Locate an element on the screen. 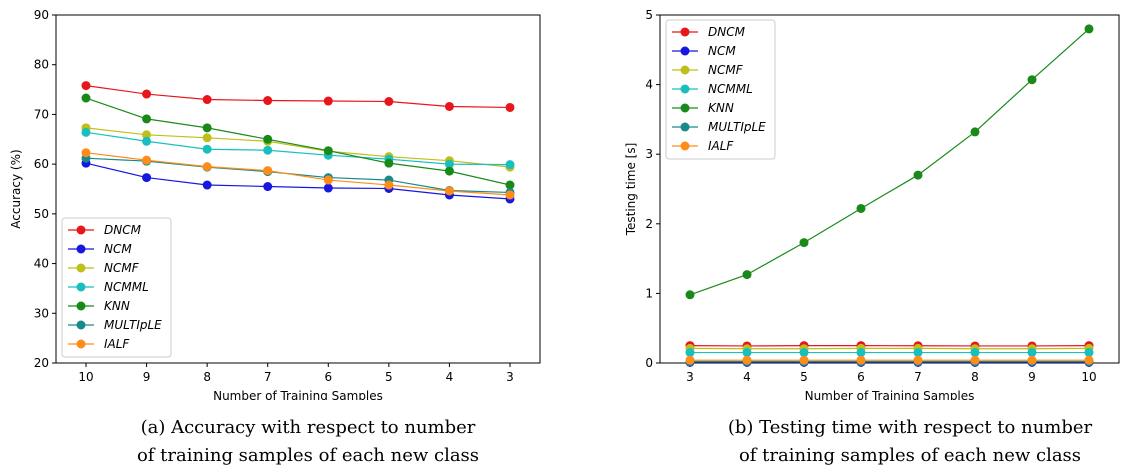  x-tick-label: 3 is located at coordinates (690, 377).